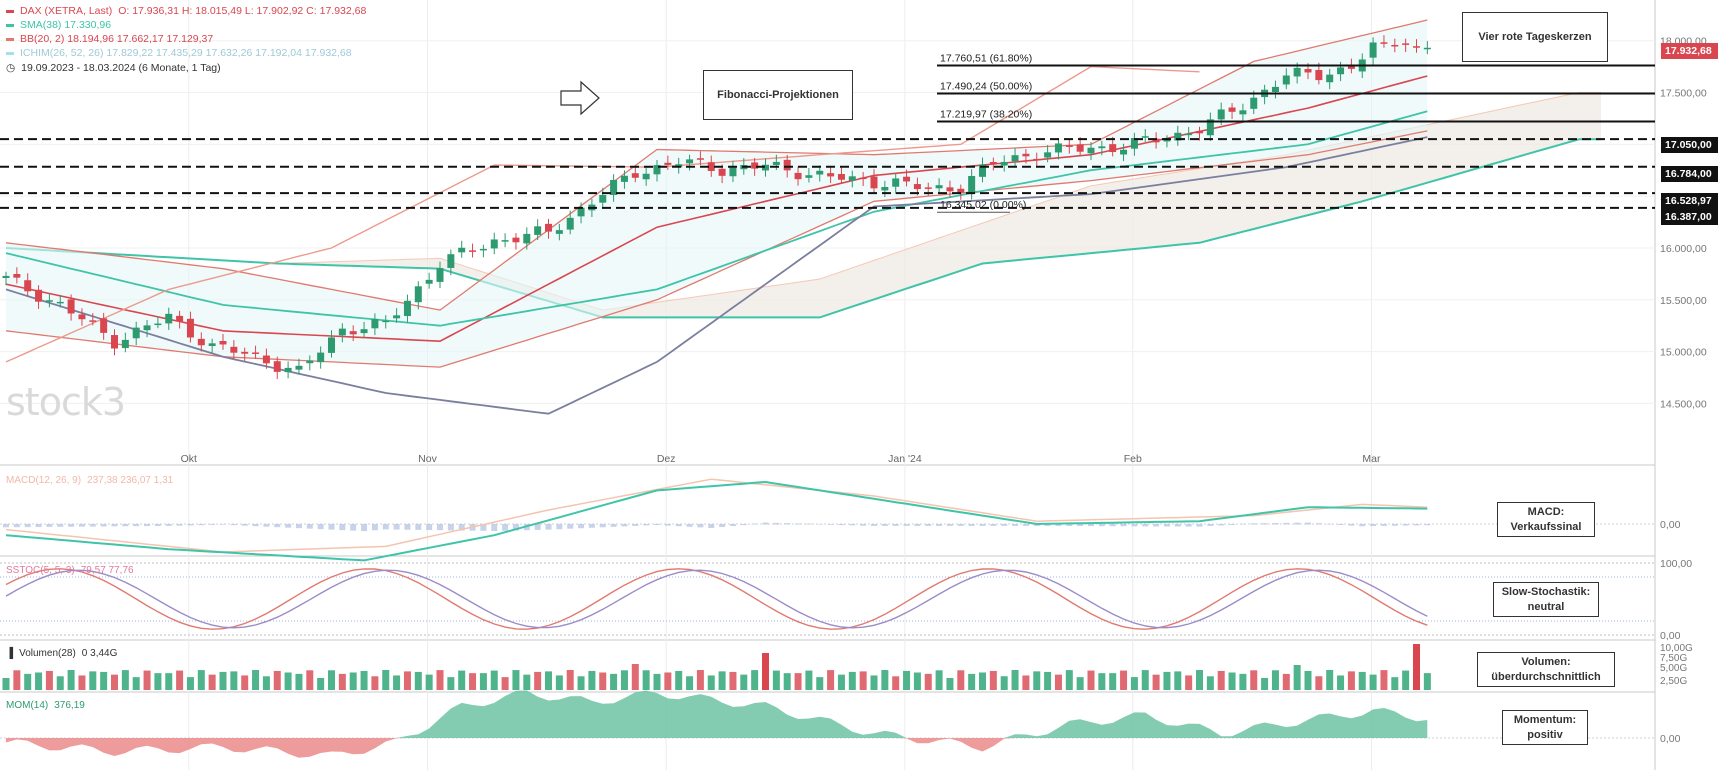  Describe the element at coordinates (983, 205) in the screenshot. I see `fib-label: 16.345,02 (0.00%)` at that location.